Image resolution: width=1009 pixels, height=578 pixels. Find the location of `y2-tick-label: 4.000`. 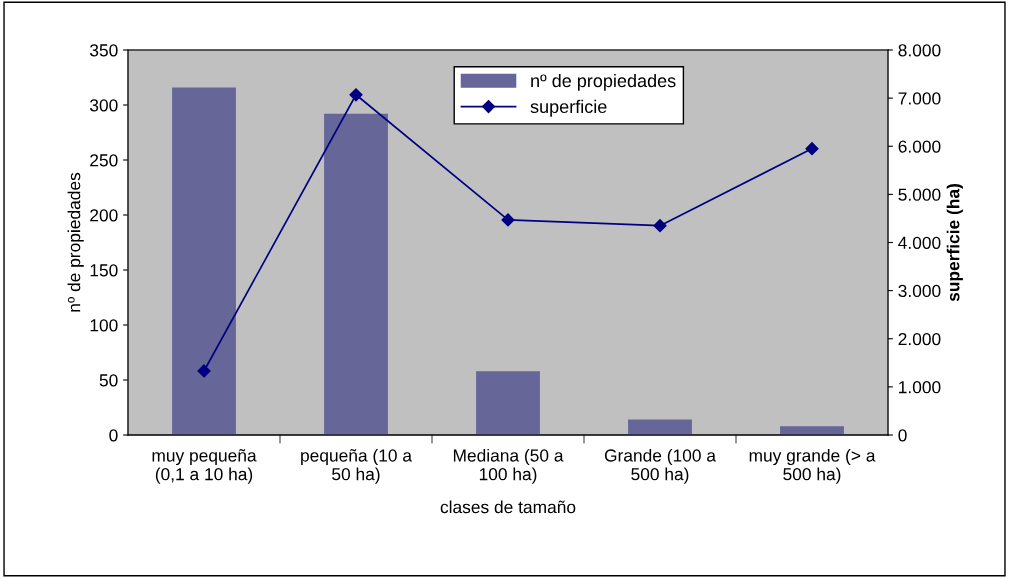

y2-tick-label: 4.000 is located at coordinates (919, 242).